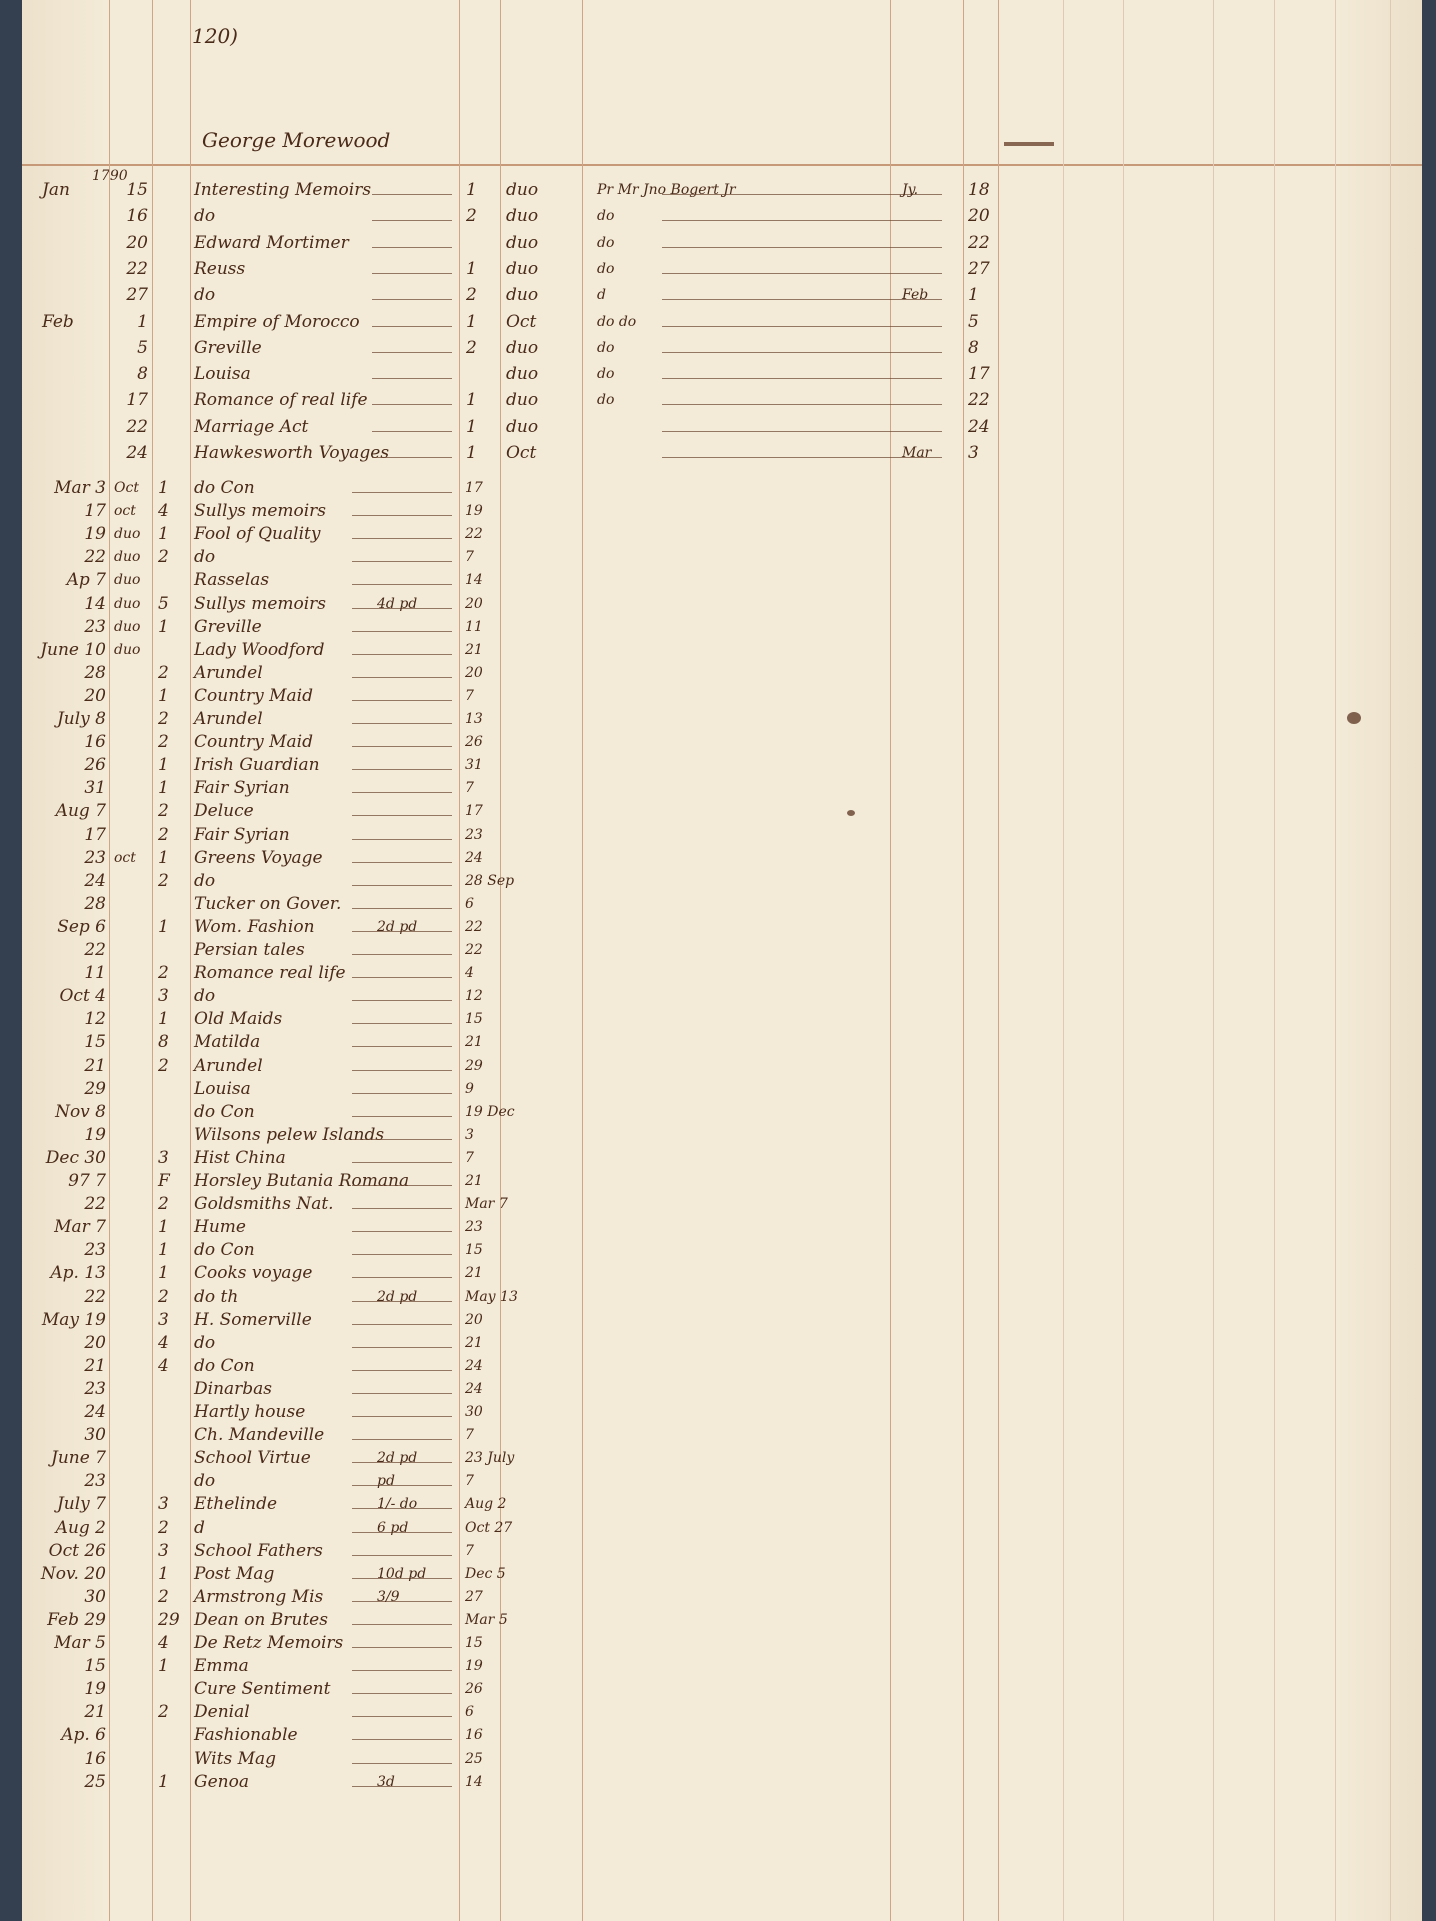 The height and width of the screenshot is (1921, 1436). Describe the element at coordinates (262, 1689) in the screenshot. I see `entry-title: Cure Sentiment` at that location.